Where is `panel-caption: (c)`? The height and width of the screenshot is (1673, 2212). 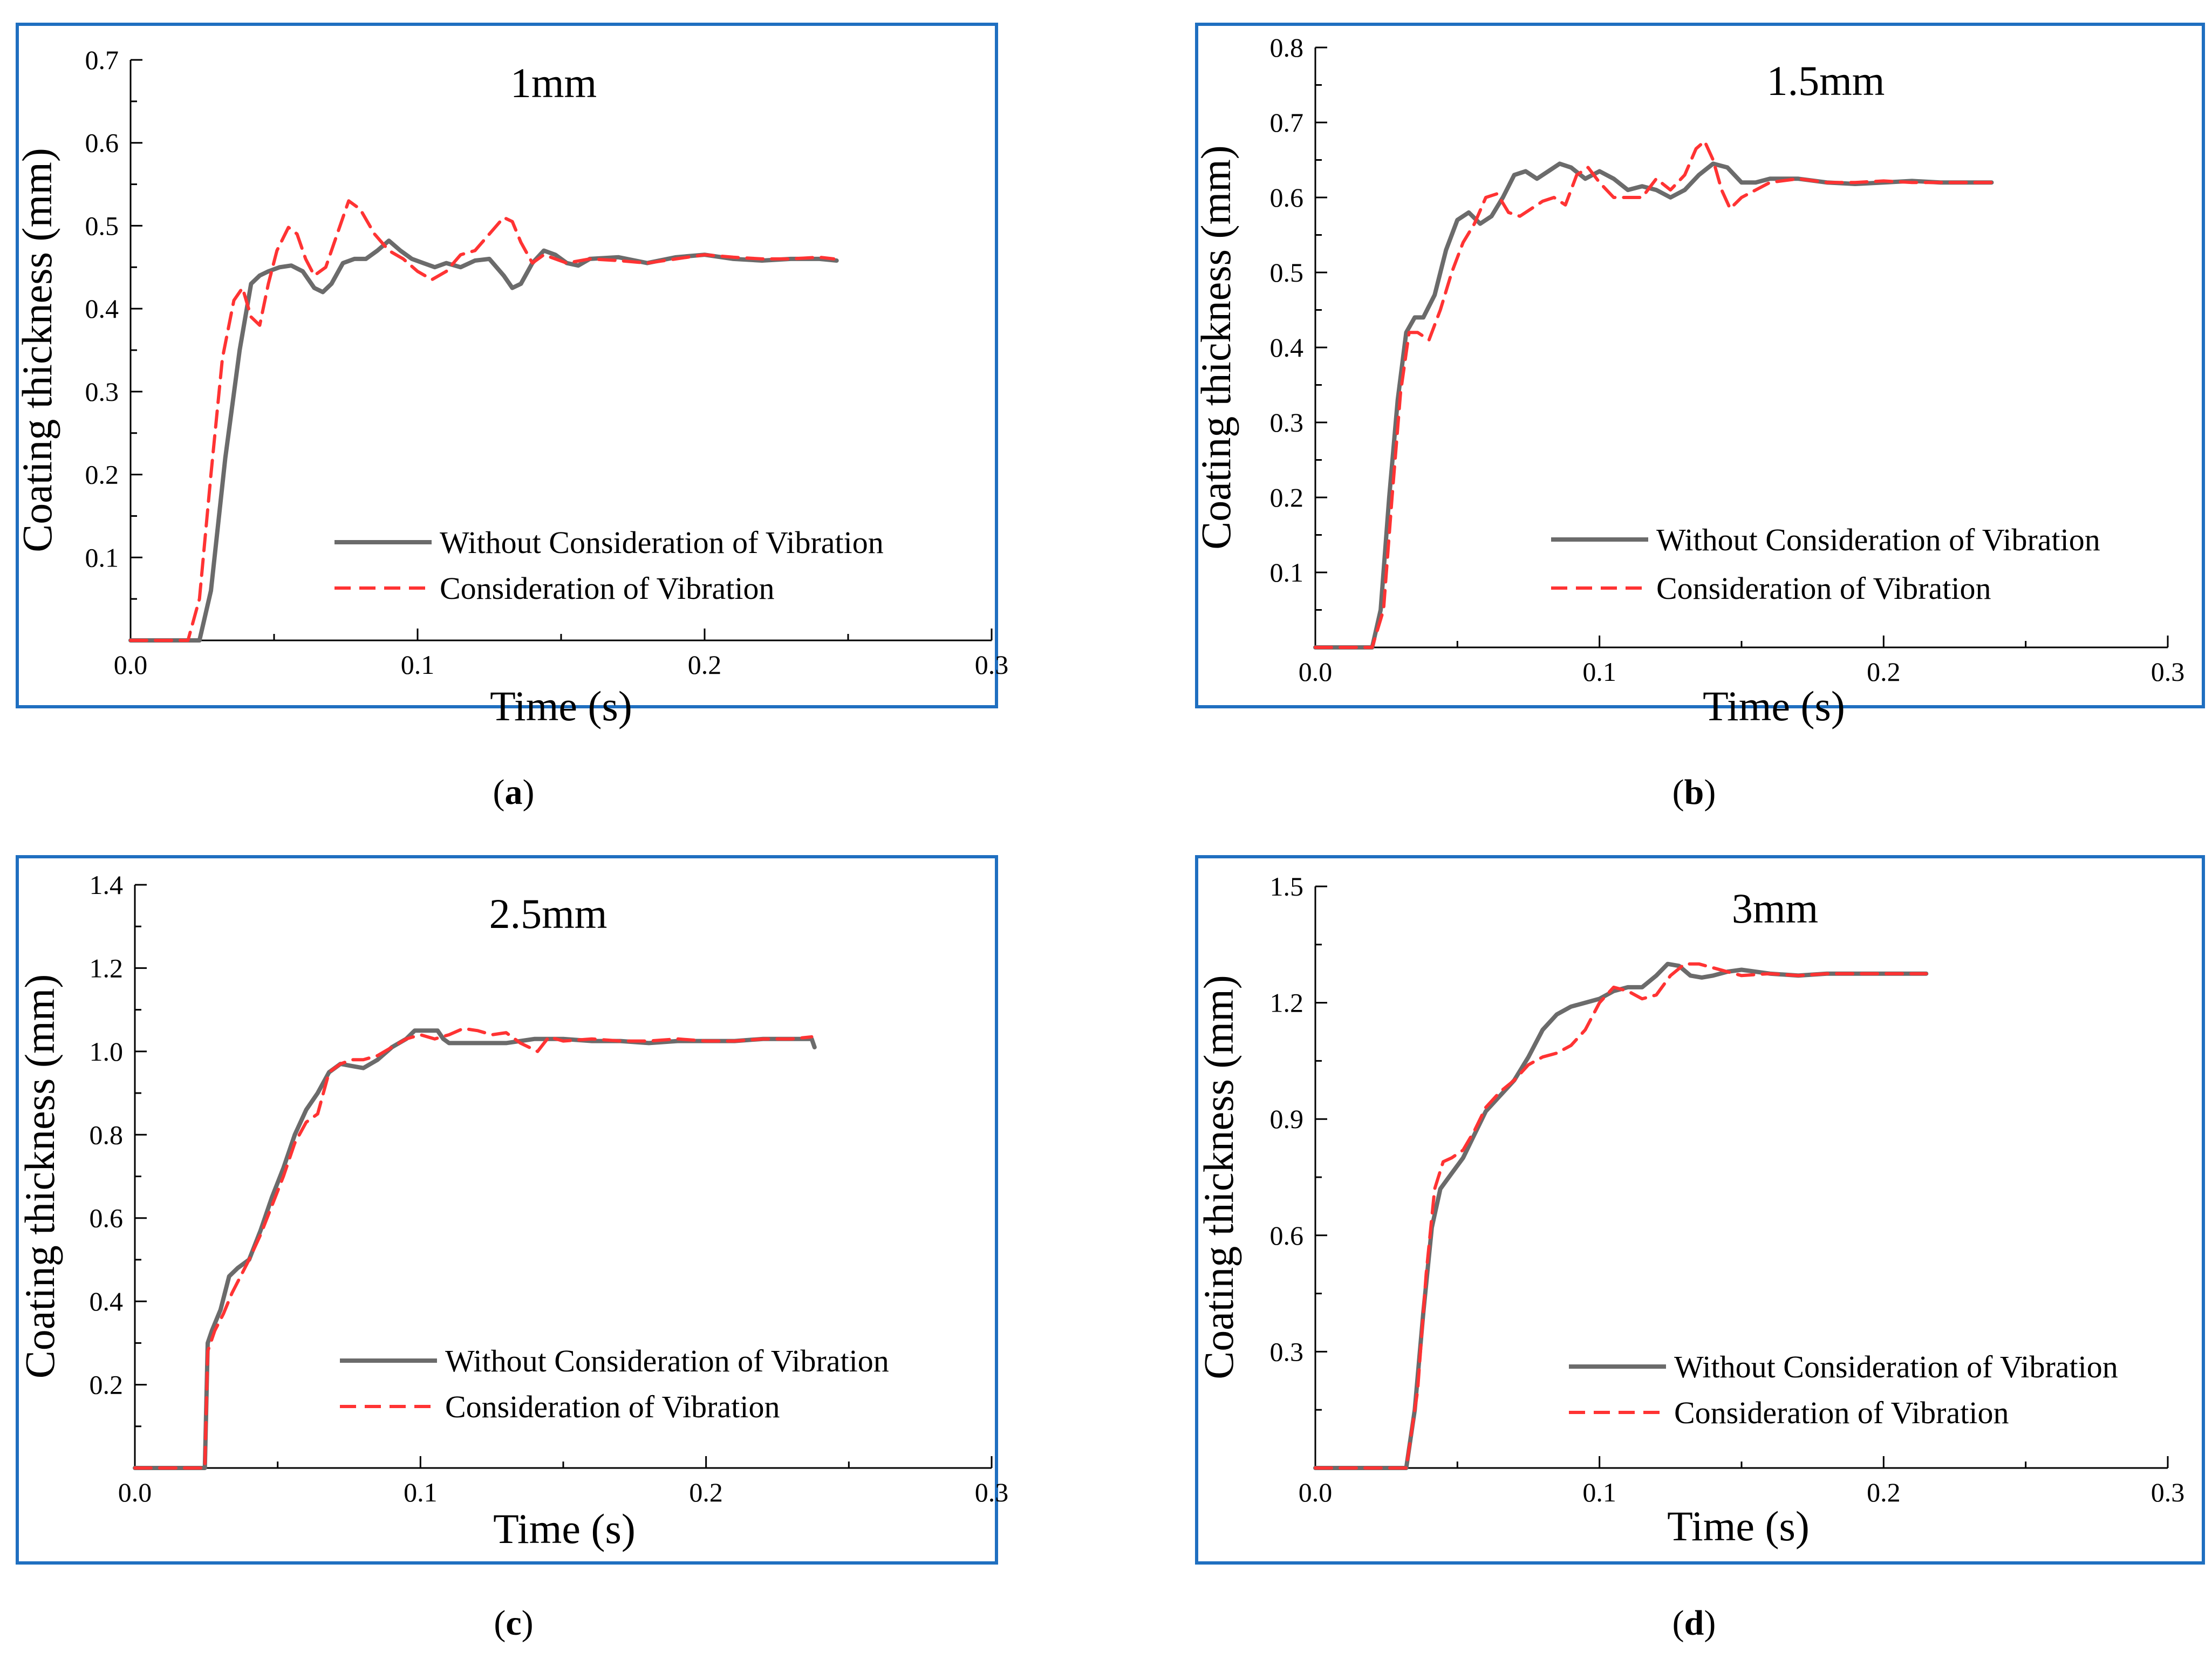 panel-caption: (c) is located at coordinates (513, 1623).